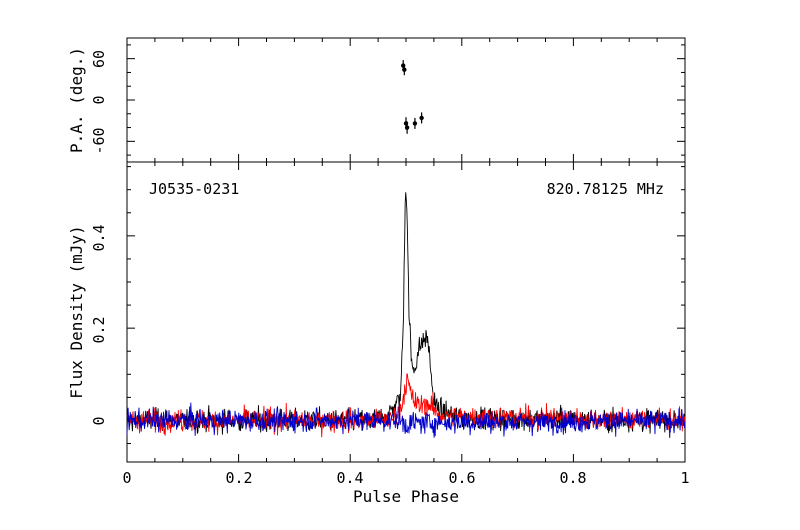 This screenshot has height=530, width=800. Describe the element at coordinates (605, 189) in the screenshot. I see `frequency-label: 820.78125 MHz` at that location.